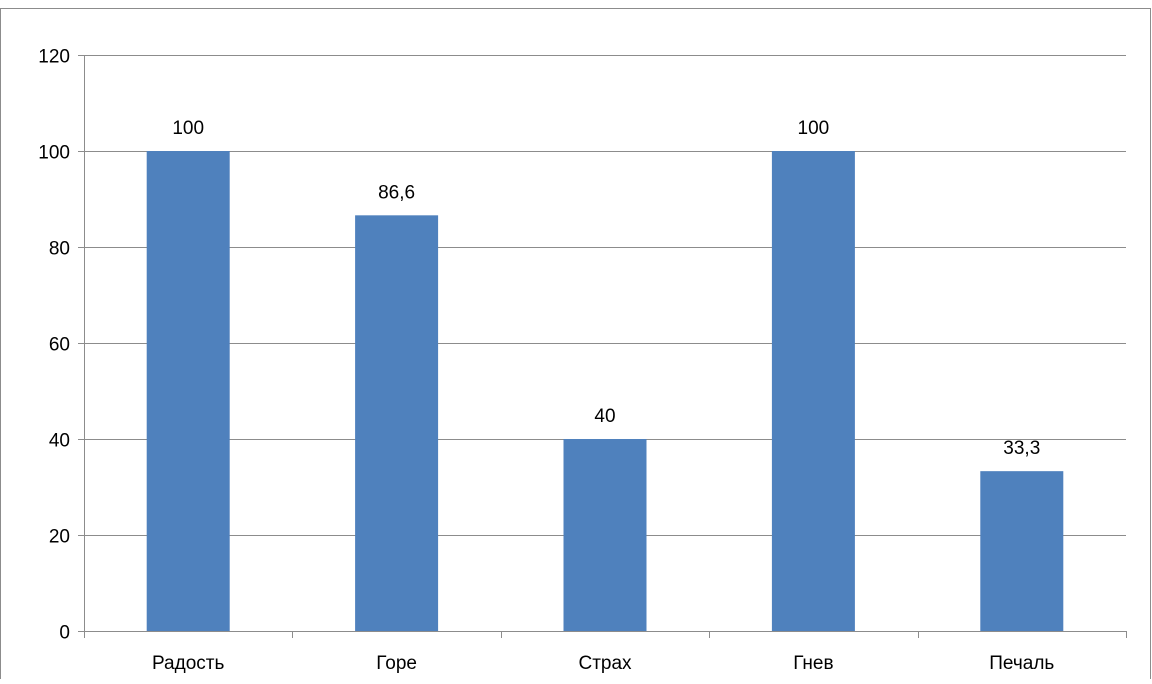 This screenshot has height=684, width=1152. I want to click on data-label: 86,6, so click(396, 192).